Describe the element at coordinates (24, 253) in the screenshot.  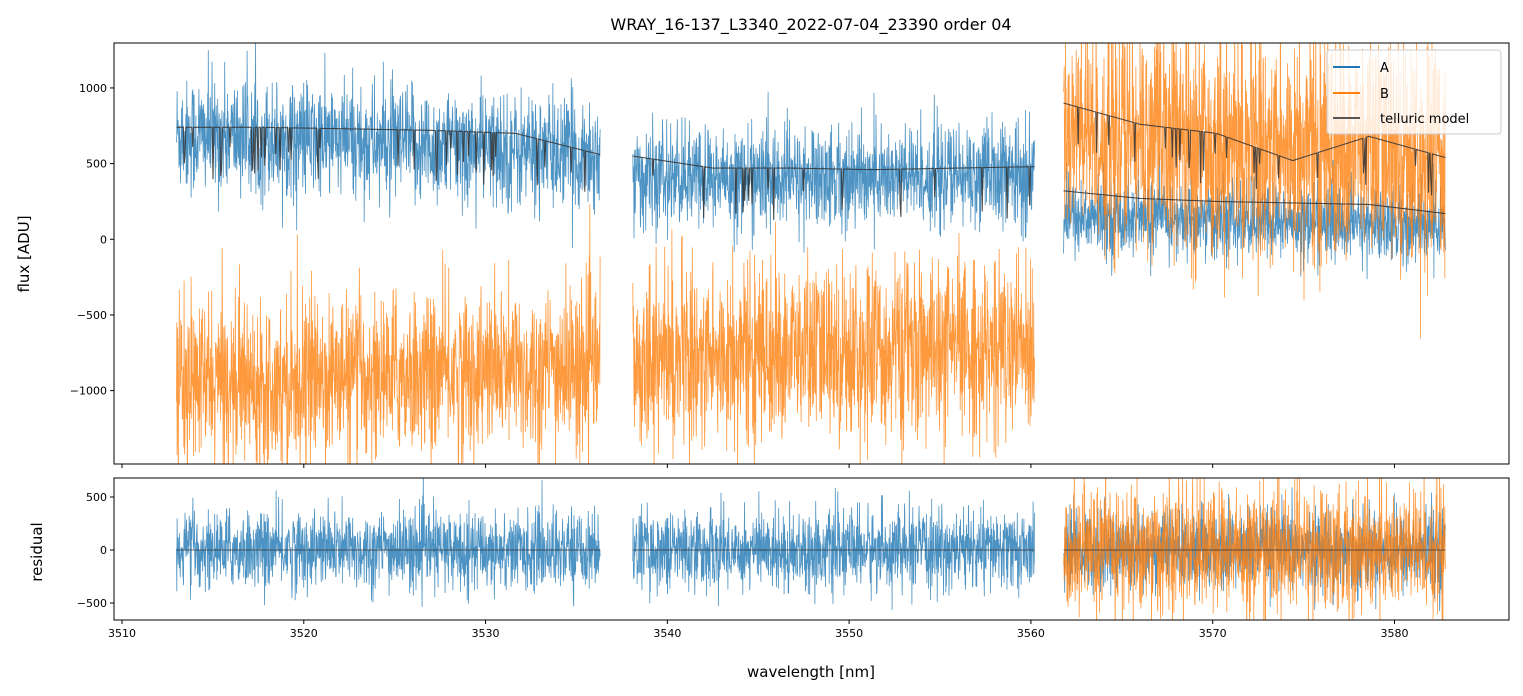
I see `y-axis-label-flux: flux [ADU]` at that location.